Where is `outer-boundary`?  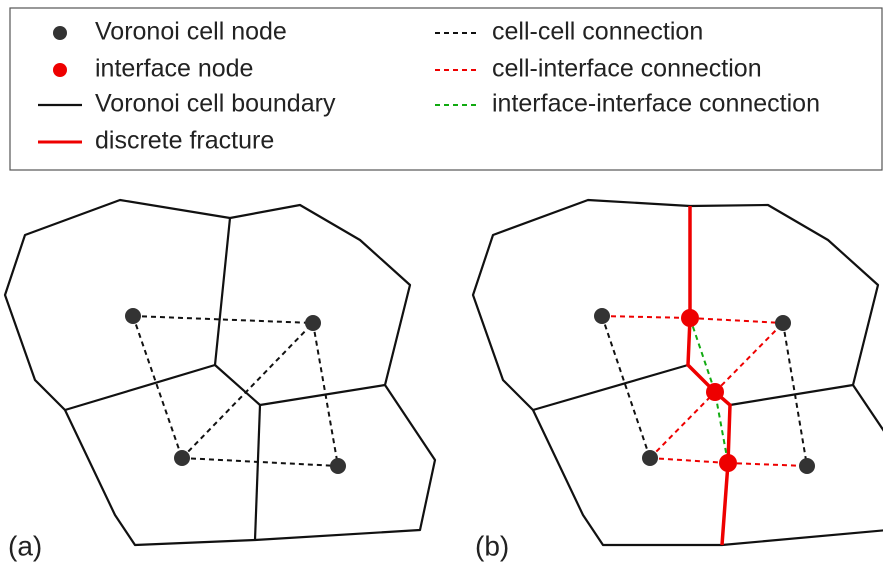 outer-boundary is located at coordinates (786, 317).